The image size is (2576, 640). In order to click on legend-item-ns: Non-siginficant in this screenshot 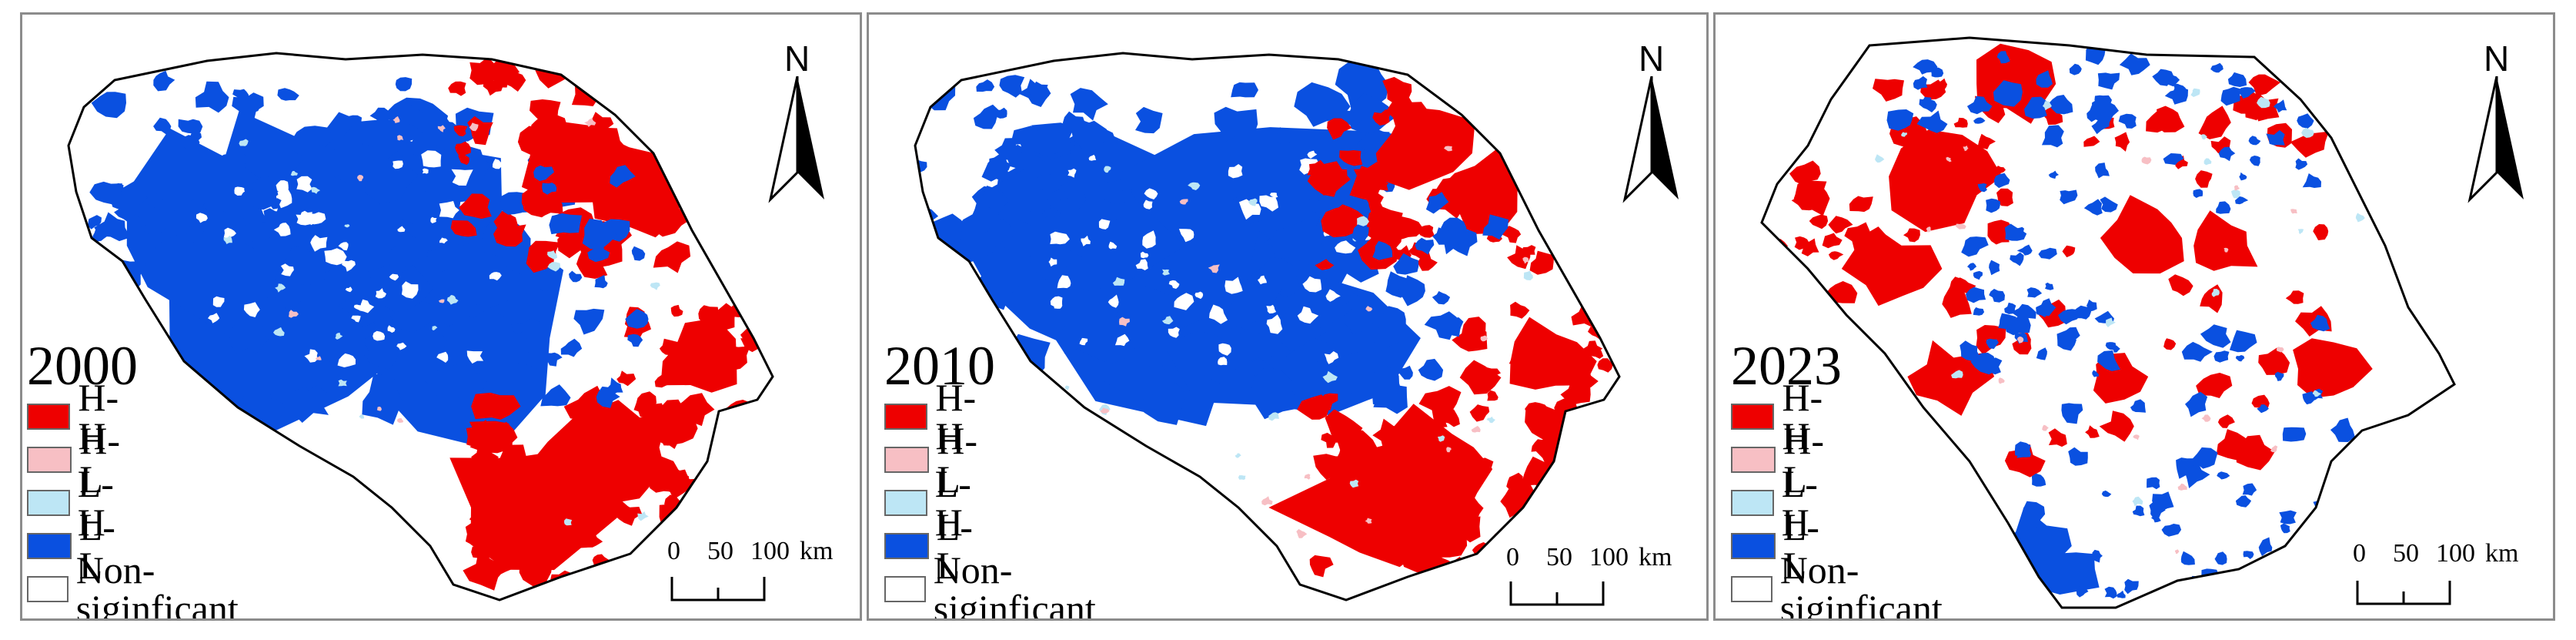, I will do `click(1843, 584)`.